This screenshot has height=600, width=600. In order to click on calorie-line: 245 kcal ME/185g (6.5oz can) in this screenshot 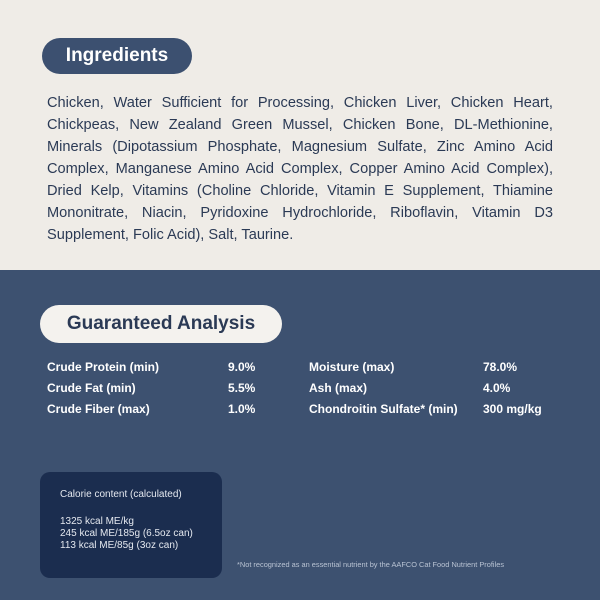, I will do `click(126, 533)`.